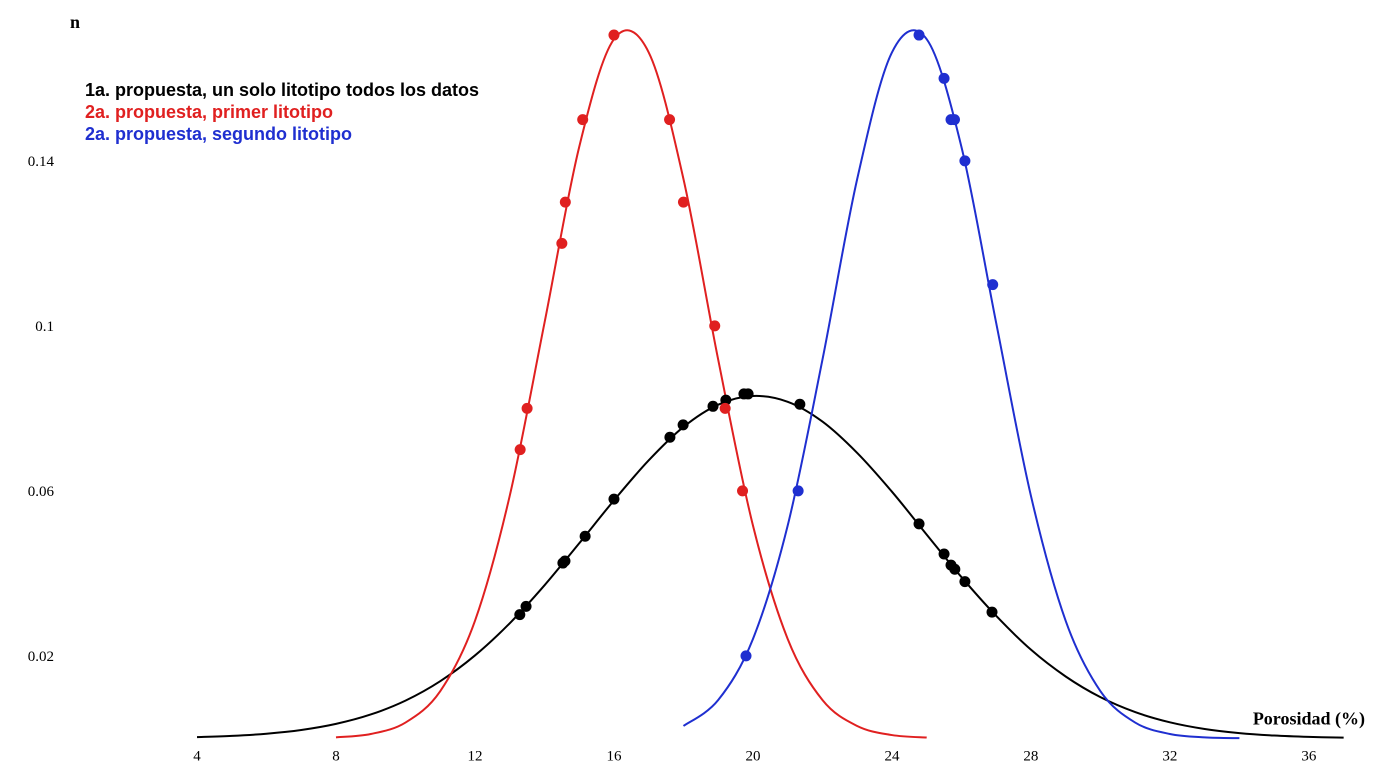 The image size is (1377, 766). Describe the element at coordinates (41, 162) in the screenshot. I see `y-tick-label: 0.14` at that location.